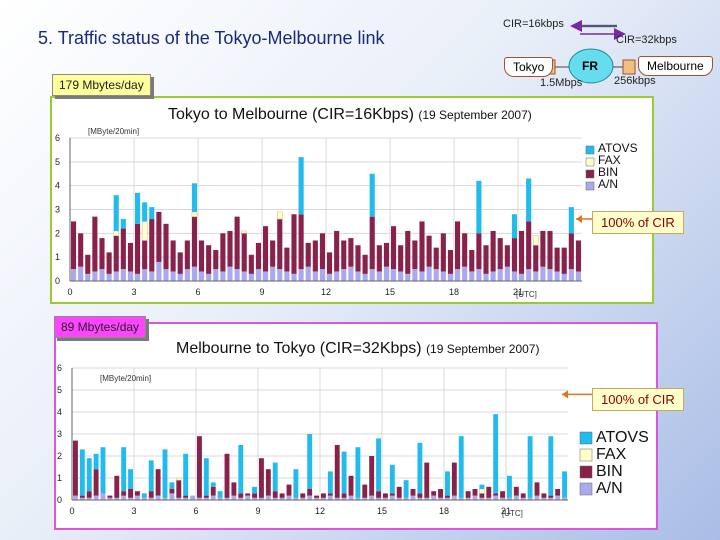 The width and height of the screenshot is (720, 540). I want to click on chart1-xtick-label: 18, so click(454, 292).